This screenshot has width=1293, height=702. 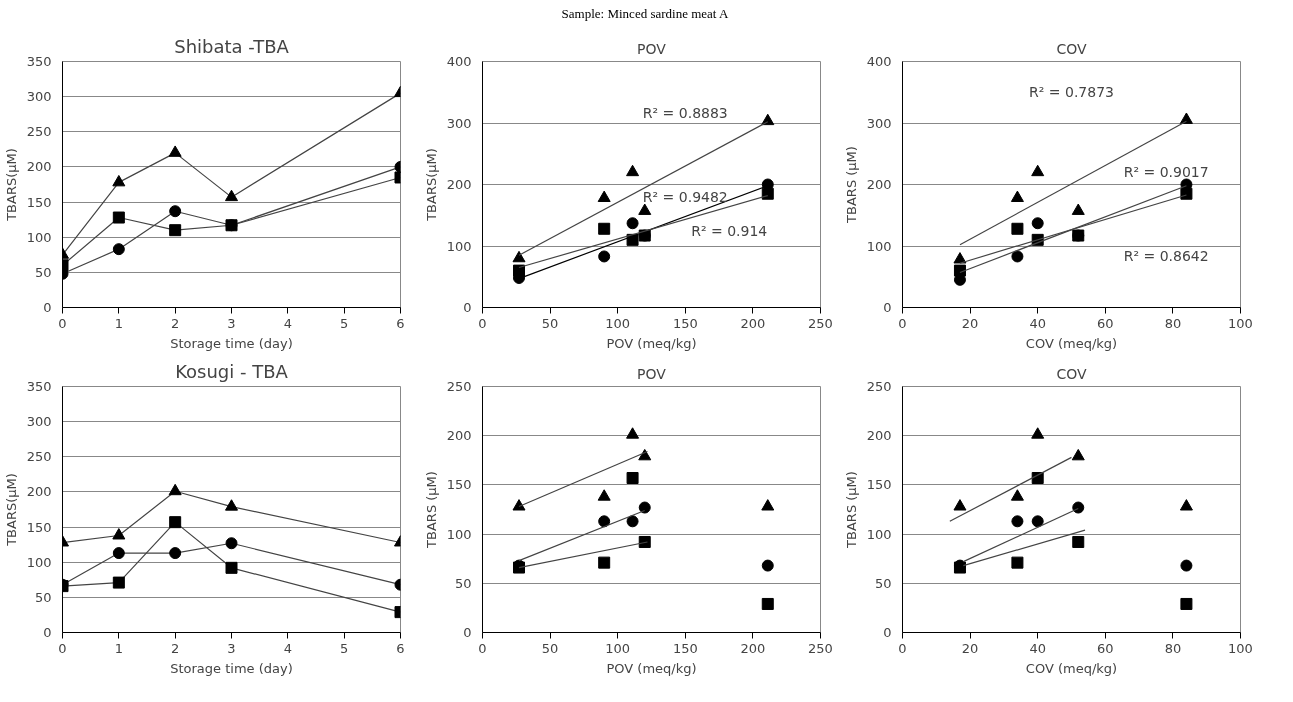 What do you see at coordinates (685, 113) in the screenshot?
I see `annotation: R² = 0.8883` at bounding box center [685, 113].